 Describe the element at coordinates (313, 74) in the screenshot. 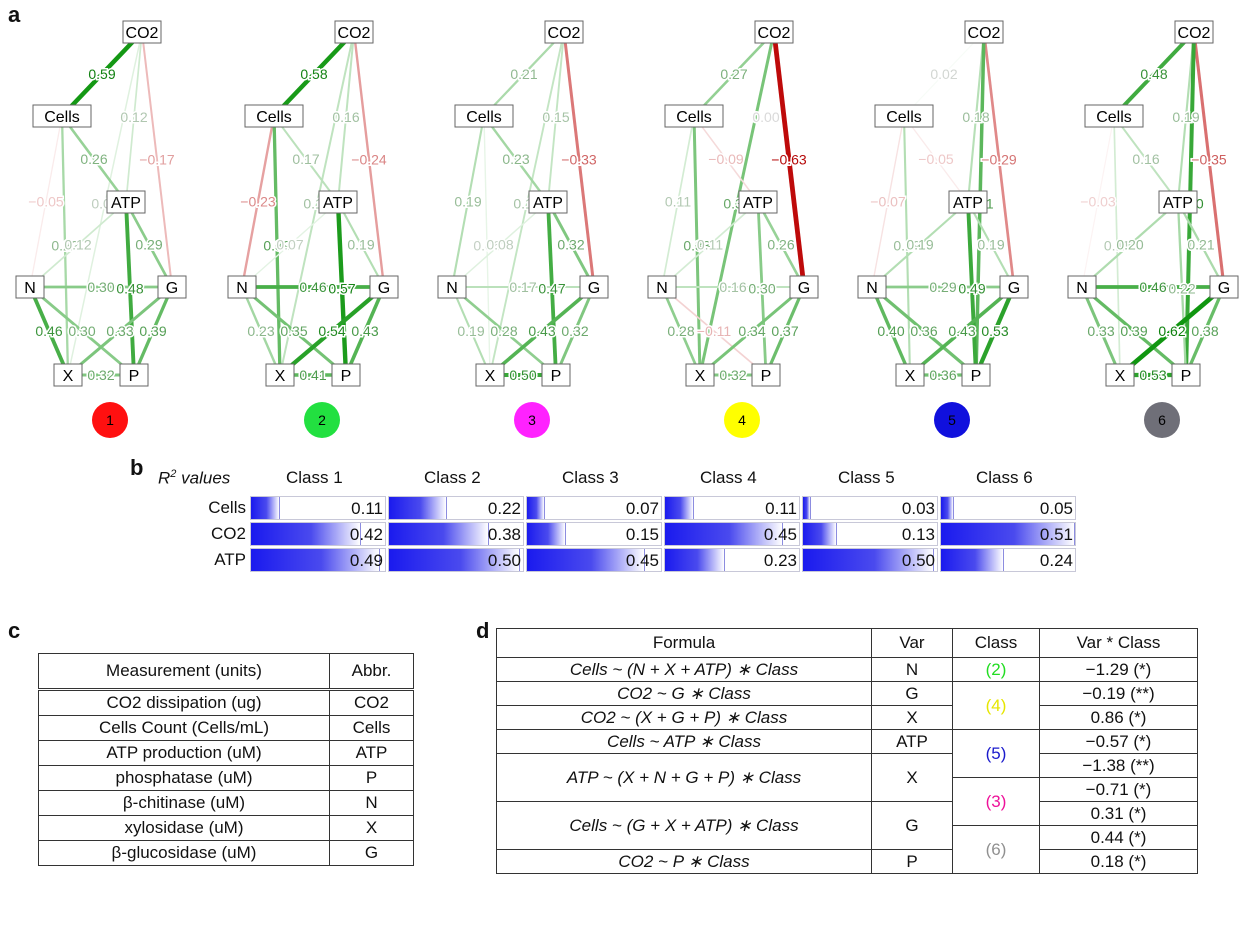

I see `edge-label-CO2-Cells: 0.58` at that location.